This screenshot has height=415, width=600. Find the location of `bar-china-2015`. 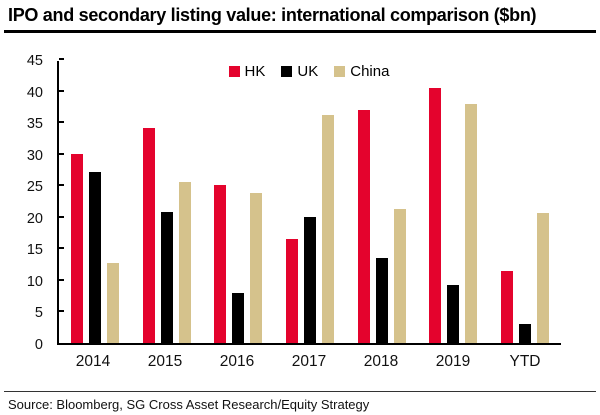

bar-china-2015 is located at coordinates (184, 262).